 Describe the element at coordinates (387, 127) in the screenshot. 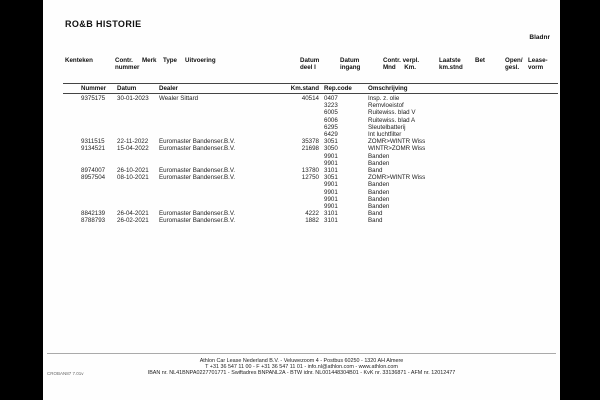

I see `cell-omschrijving: Sleutelbatterij` at that location.